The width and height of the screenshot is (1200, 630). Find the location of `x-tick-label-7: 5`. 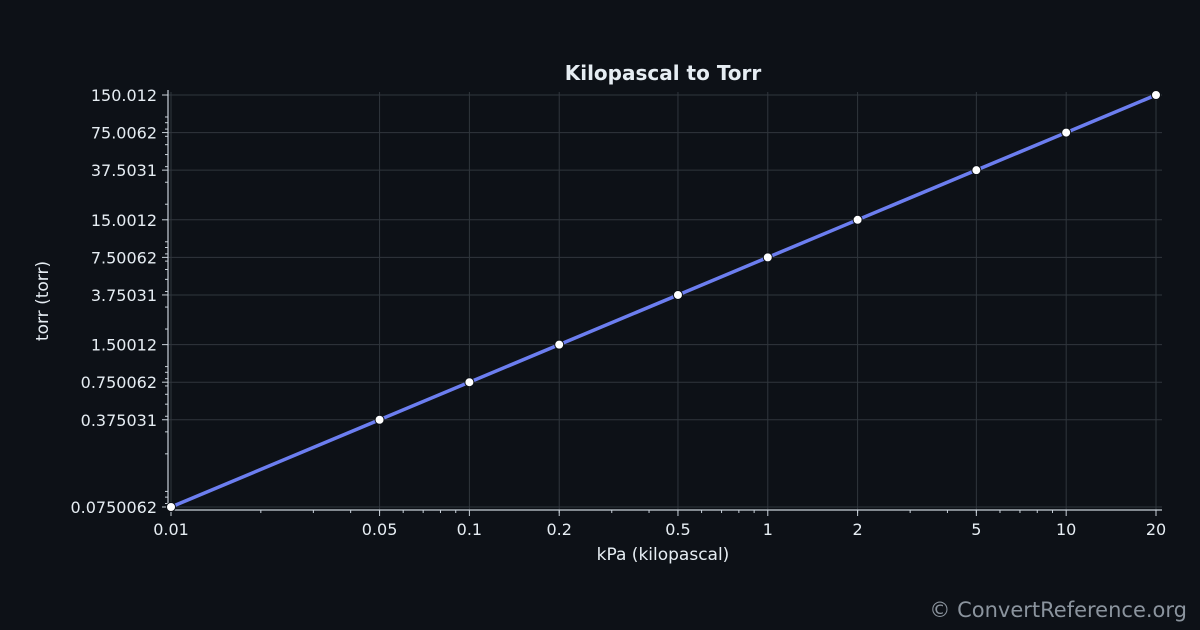

x-tick-label-7: 5 is located at coordinates (976, 529).